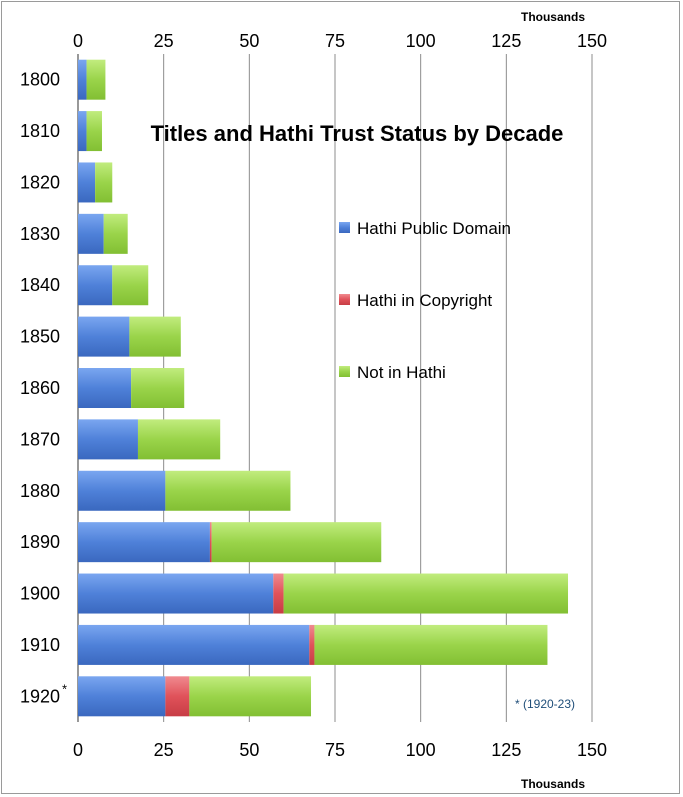 The image size is (683, 797). I want to click on bottom-tick-label: 100, so click(421, 750).